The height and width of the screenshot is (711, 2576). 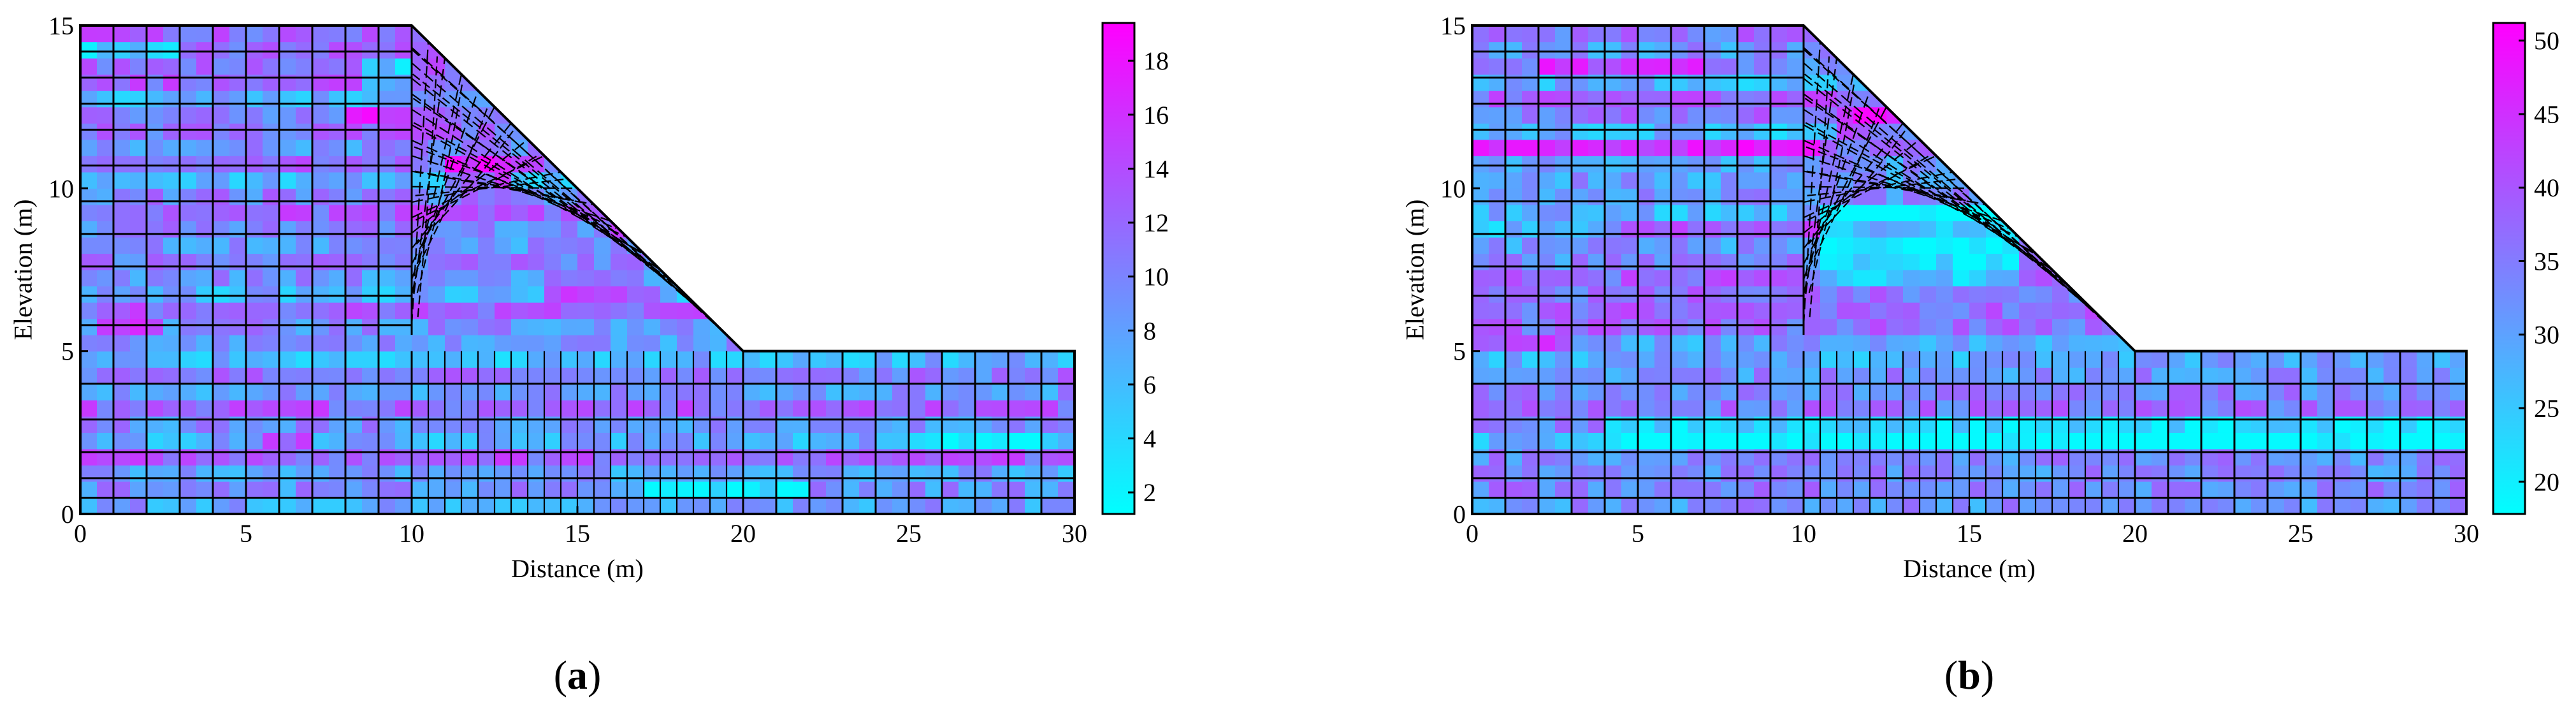 What do you see at coordinates (1472, 533) in the screenshot?
I see `x-tick-label: 0` at bounding box center [1472, 533].